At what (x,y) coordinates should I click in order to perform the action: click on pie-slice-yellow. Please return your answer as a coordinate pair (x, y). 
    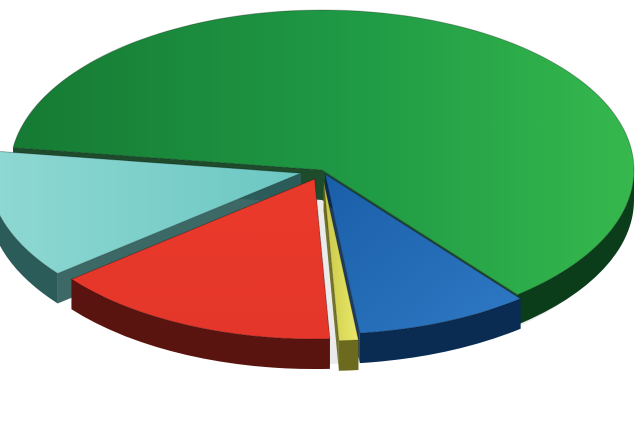
    Looking at the image, I should click on (341, 261).